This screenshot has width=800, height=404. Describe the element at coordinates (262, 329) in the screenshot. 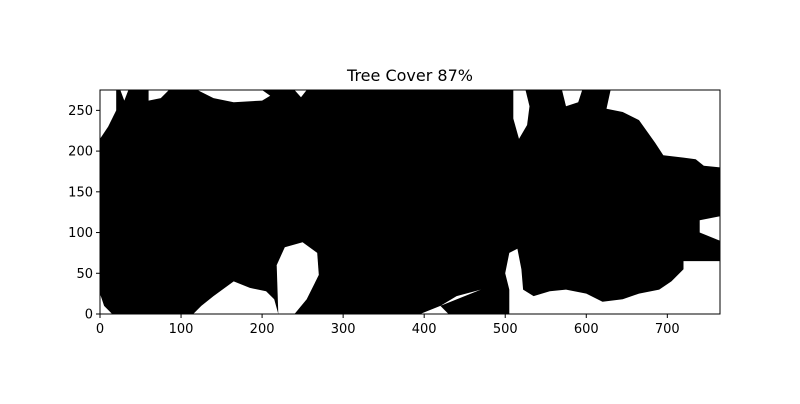

I see `x-tick-label: 200` at that location.